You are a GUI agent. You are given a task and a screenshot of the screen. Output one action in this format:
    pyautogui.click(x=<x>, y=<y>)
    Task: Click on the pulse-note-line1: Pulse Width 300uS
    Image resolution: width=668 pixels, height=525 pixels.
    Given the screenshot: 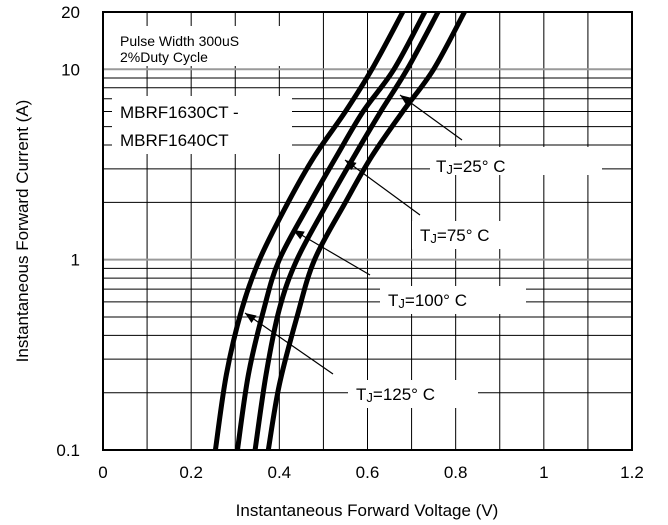 What is the action you would take?
    pyautogui.click(x=179, y=41)
    